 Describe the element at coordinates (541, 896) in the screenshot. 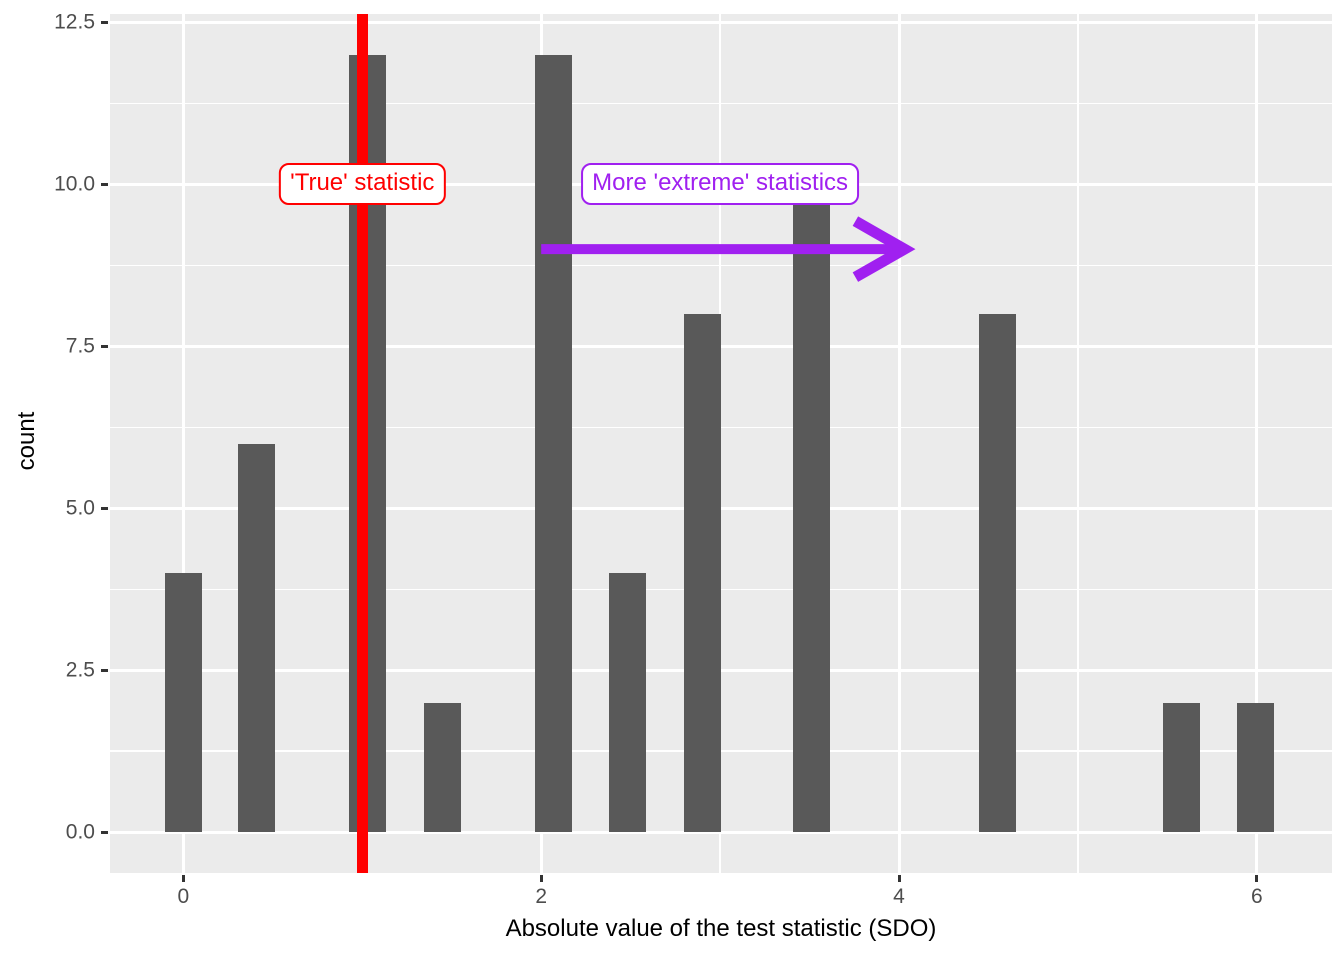

I see `x-tick-label: 2` at that location.